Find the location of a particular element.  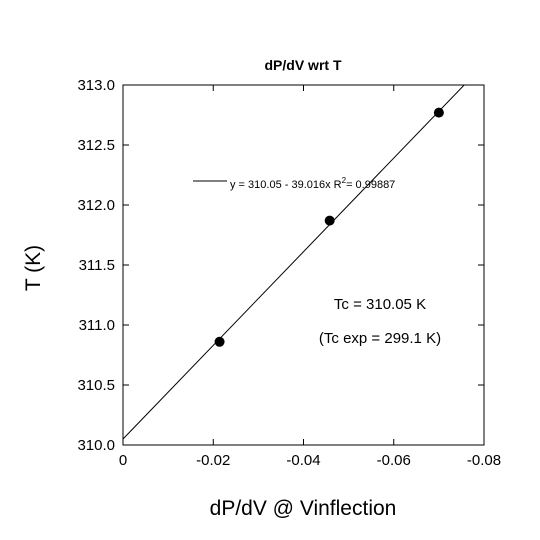

x-tick-label: 0 is located at coordinates (123, 460).